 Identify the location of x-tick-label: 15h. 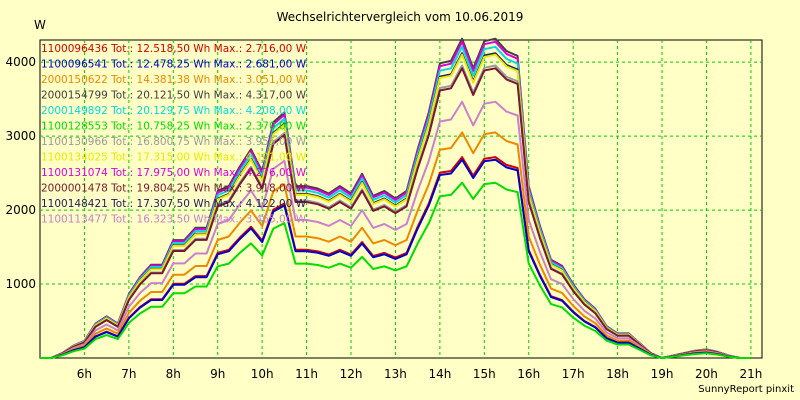
(484, 374).